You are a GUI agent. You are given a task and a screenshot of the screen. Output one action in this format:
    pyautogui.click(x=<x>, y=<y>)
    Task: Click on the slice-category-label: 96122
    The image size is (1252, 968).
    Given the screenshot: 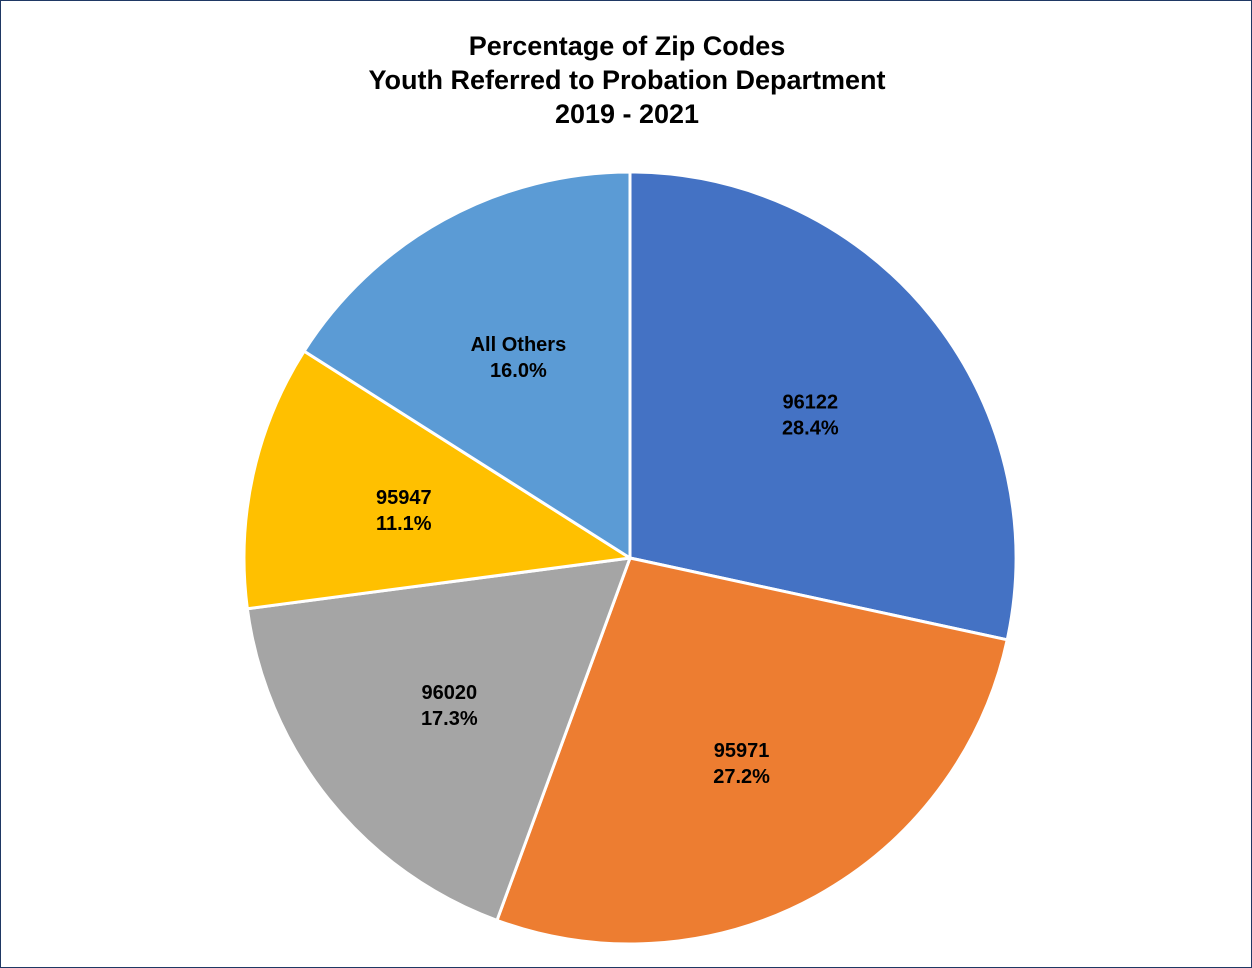 What is the action you would take?
    pyautogui.click(x=810, y=403)
    